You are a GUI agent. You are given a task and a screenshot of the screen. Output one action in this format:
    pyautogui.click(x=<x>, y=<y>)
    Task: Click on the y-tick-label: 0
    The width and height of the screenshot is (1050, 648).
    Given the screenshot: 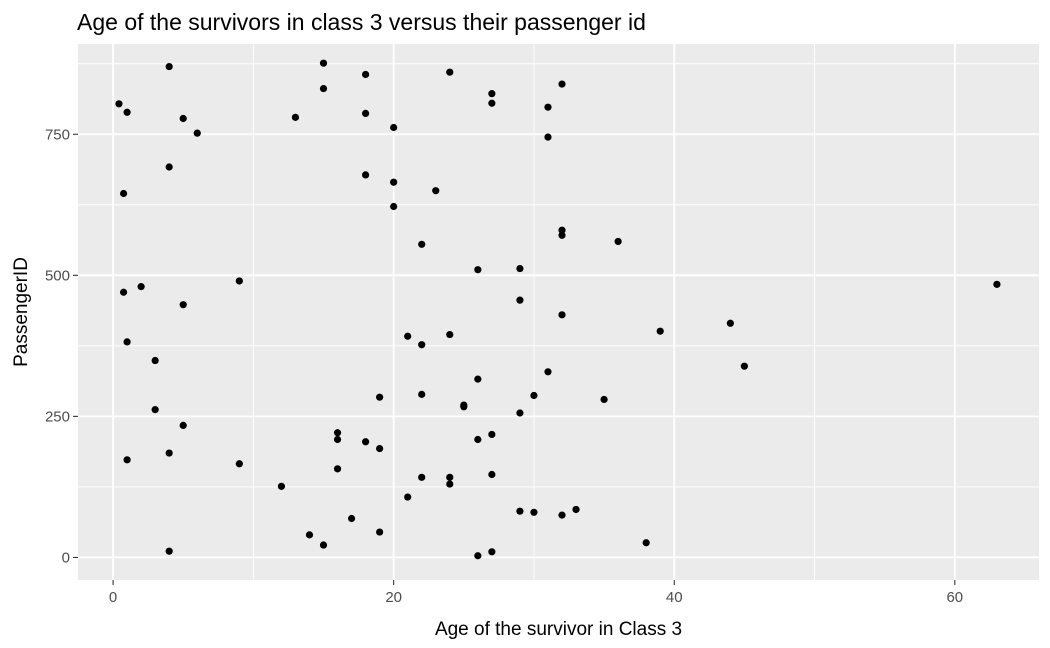 What is the action you would take?
    pyautogui.click(x=66, y=557)
    